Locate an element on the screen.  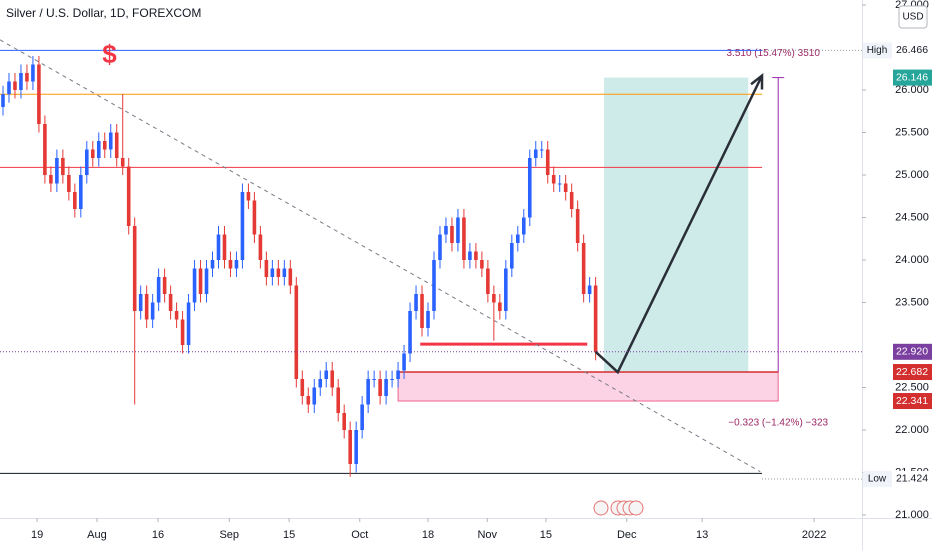
x-tick-label: Nov is located at coordinates (487, 535).